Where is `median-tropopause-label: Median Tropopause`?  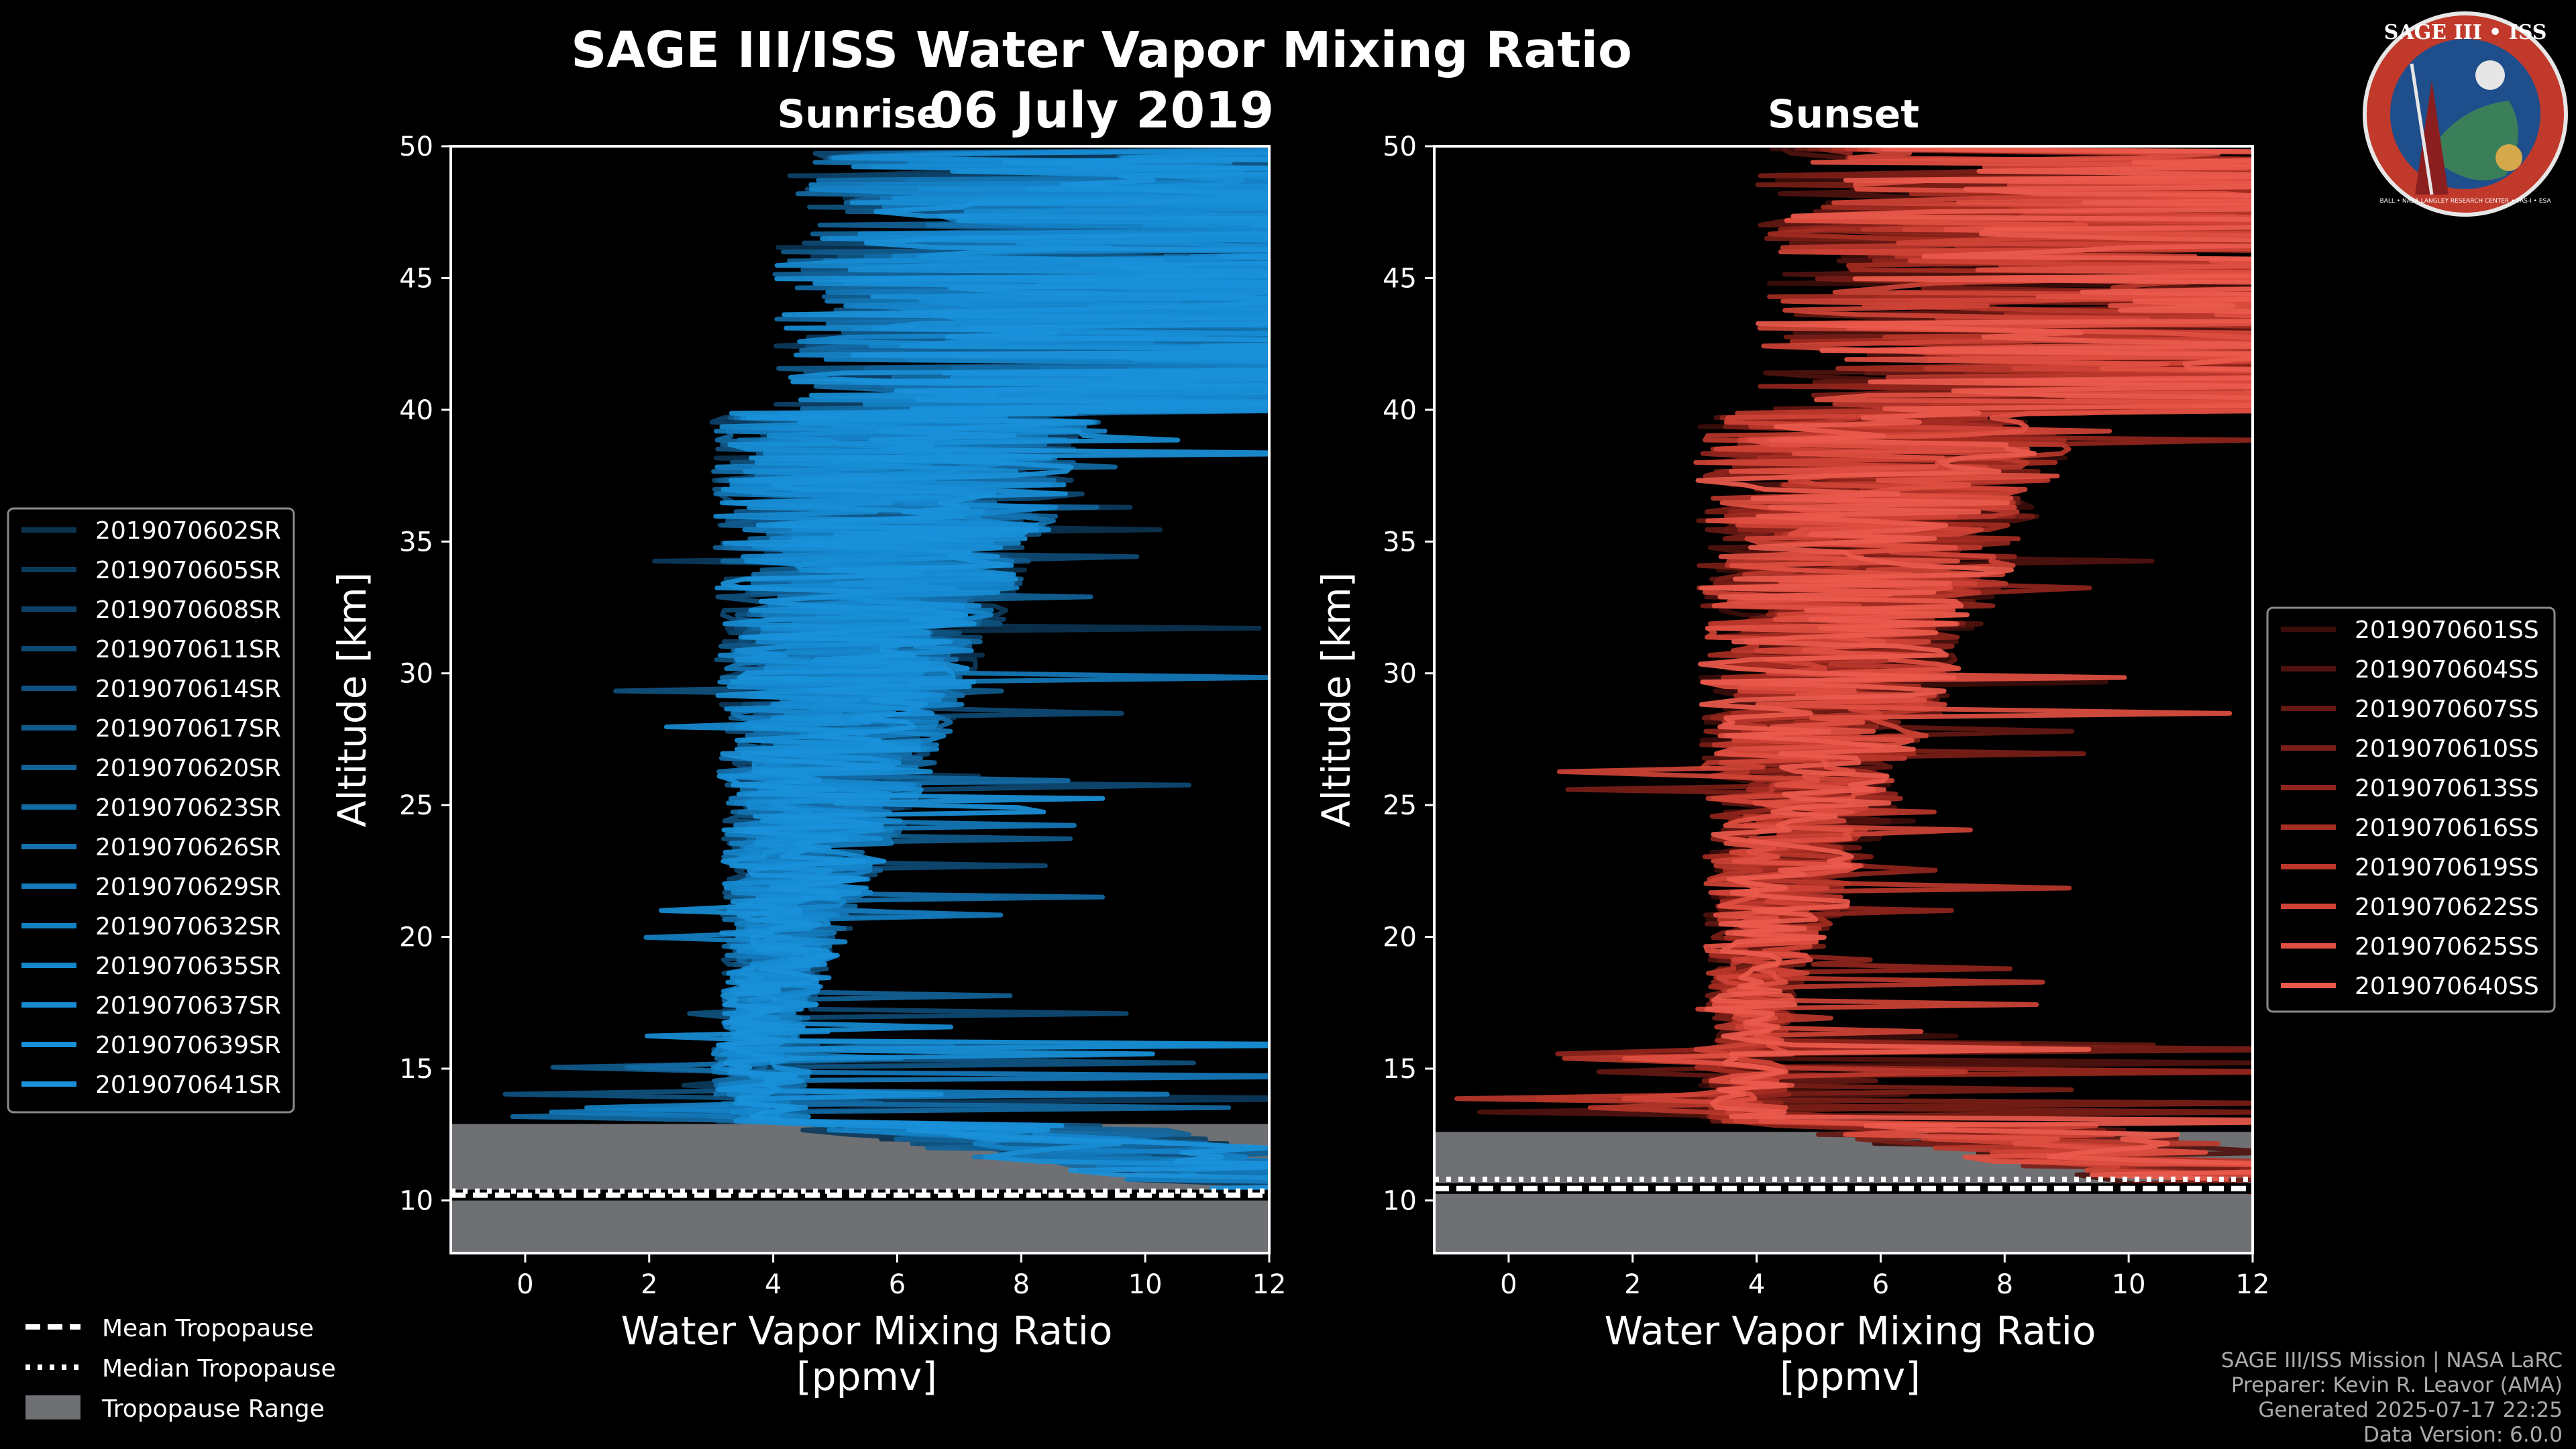 median-tropopause-label: Median Tropopause is located at coordinates (219, 1369).